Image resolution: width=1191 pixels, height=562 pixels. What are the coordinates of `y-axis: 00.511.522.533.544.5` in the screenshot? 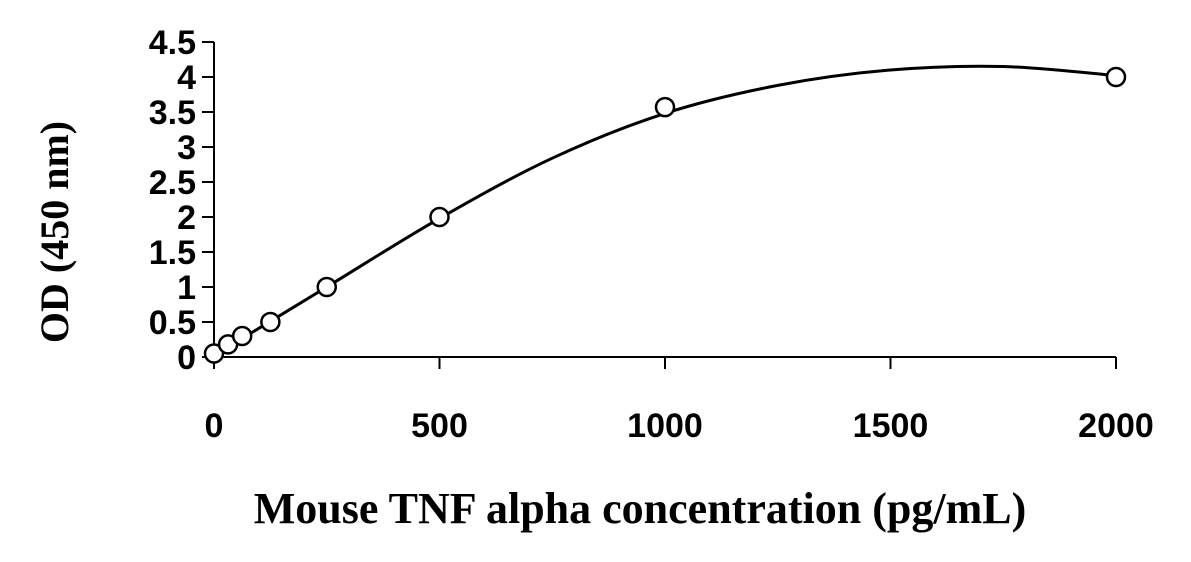 It's located at (182, 200).